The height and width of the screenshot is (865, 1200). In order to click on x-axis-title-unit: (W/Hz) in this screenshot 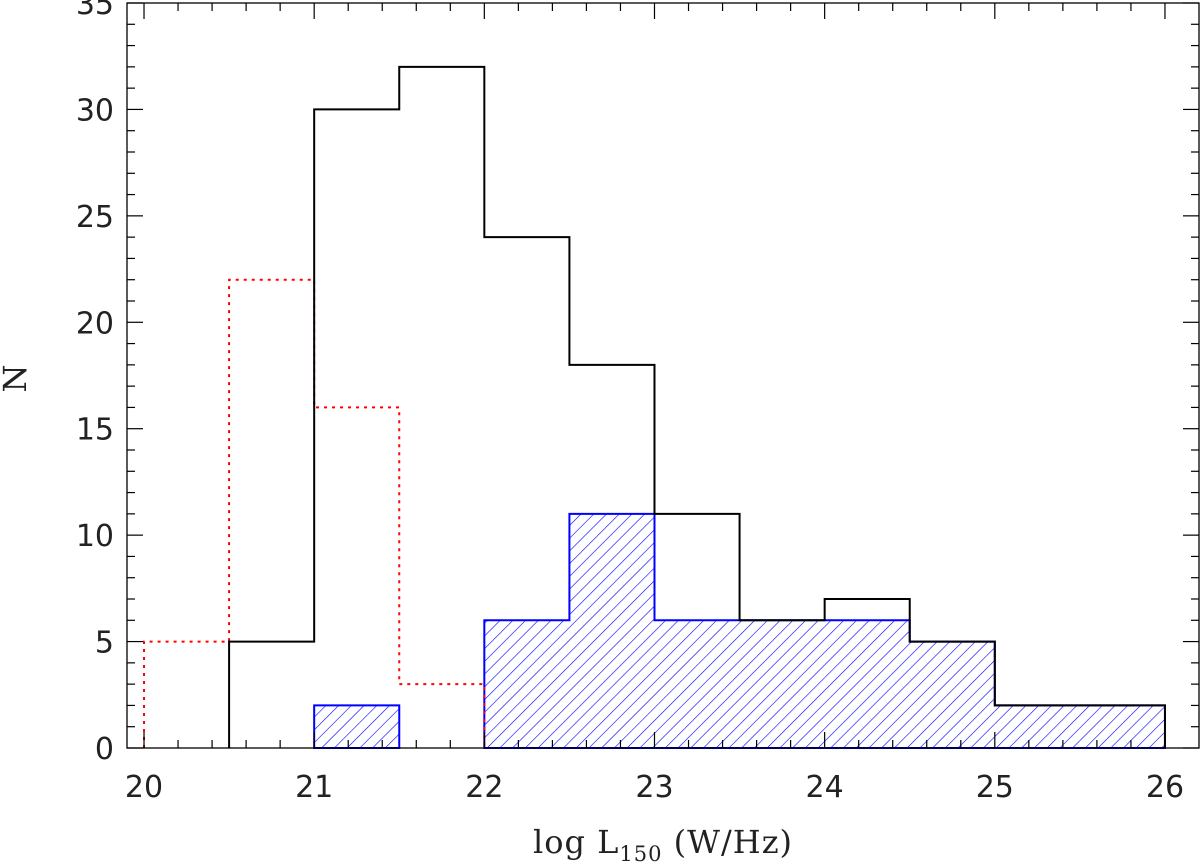, I will do `click(733, 842)`.